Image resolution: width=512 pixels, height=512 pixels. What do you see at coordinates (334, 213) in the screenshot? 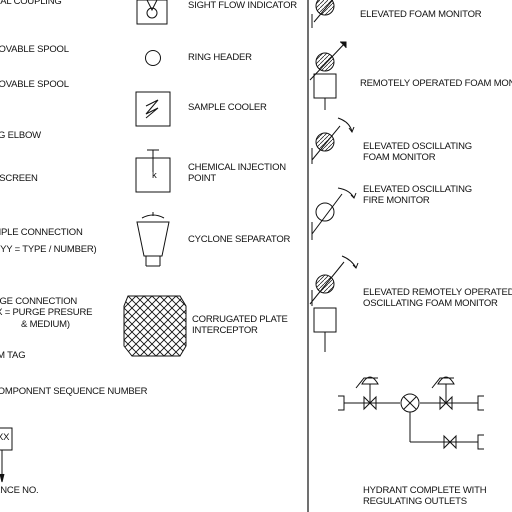
I see `elevated-oscillating-fire-monitor-icon` at bounding box center [334, 213].